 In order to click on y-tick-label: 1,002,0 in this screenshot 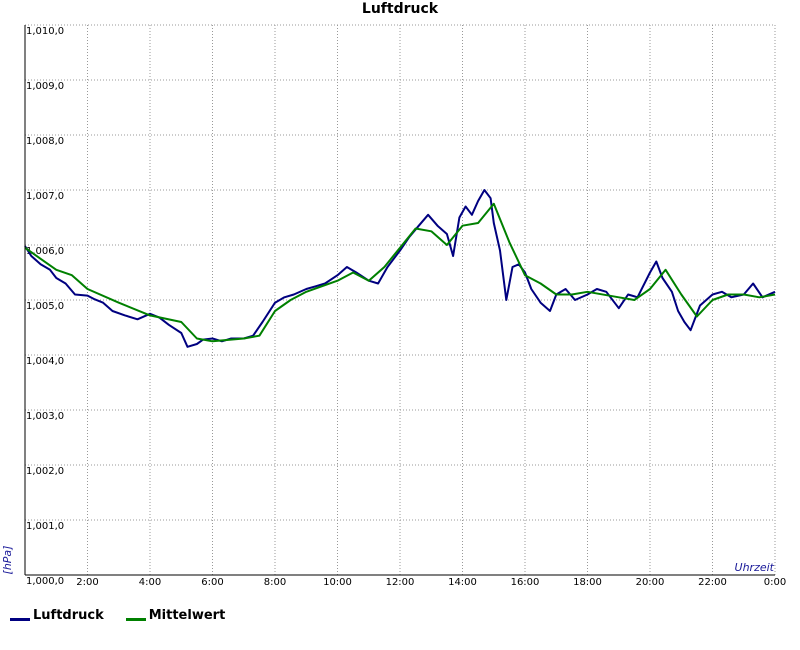, I will do `click(45, 471)`.